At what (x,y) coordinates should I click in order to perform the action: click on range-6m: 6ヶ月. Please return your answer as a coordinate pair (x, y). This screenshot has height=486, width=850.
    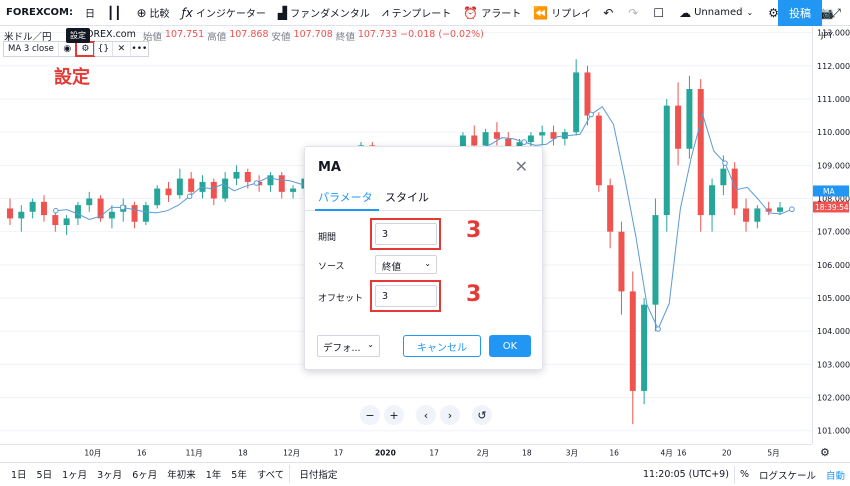
    Looking at the image, I should click on (145, 475).